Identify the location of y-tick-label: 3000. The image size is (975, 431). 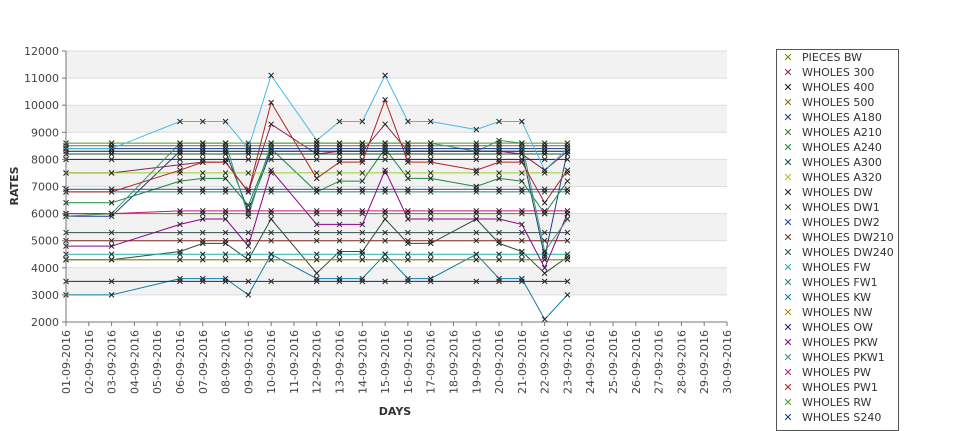
(45, 295).